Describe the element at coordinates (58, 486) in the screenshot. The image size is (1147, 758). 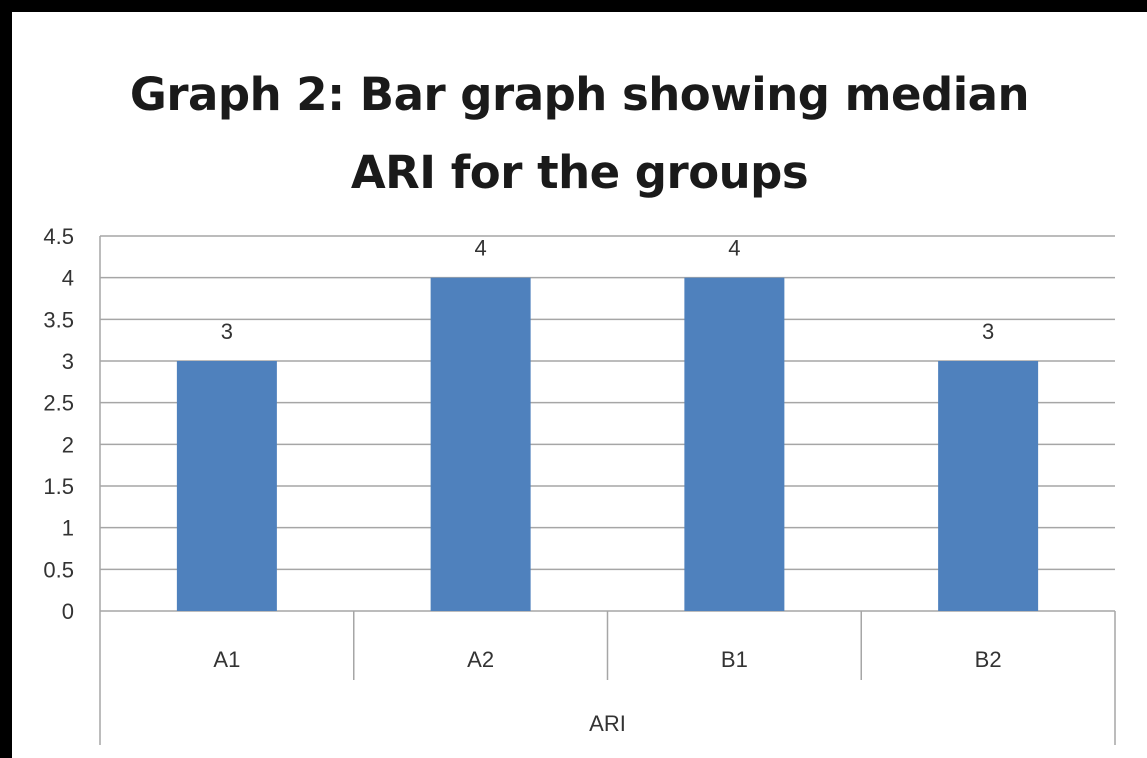
I see `y-tick-label: 1.5` at that location.